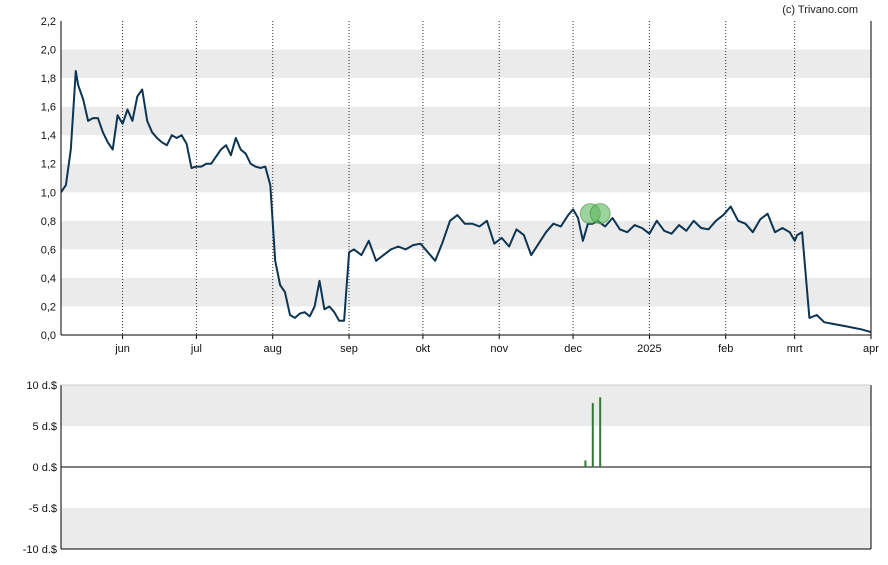  Describe the element at coordinates (48, 307) in the screenshot. I see `price-y-tick-label: 0,2` at that location.